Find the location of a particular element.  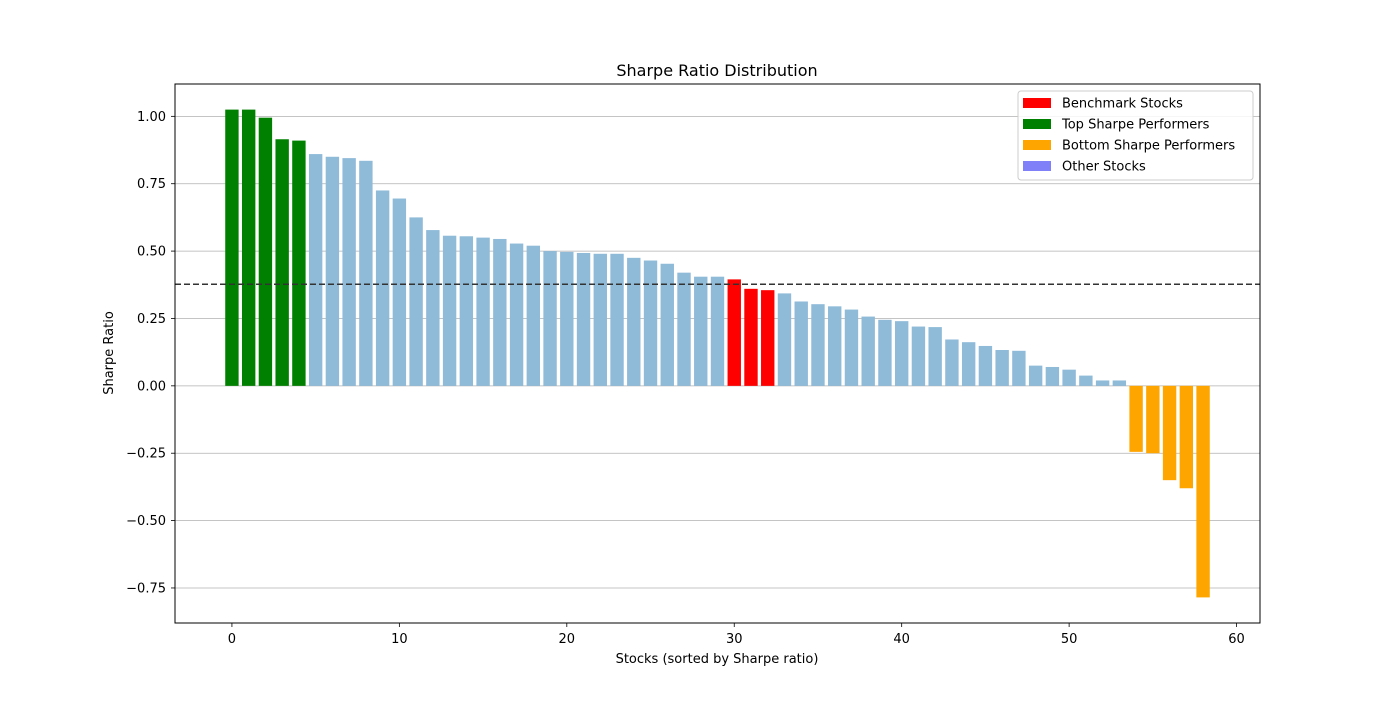

y-tick-label: 1.00 is located at coordinates (151, 117).